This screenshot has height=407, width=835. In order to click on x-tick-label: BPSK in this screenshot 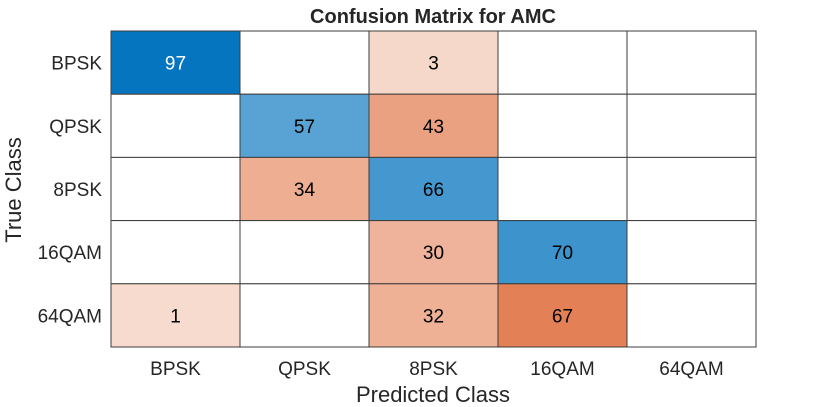, I will do `click(175, 369)`.